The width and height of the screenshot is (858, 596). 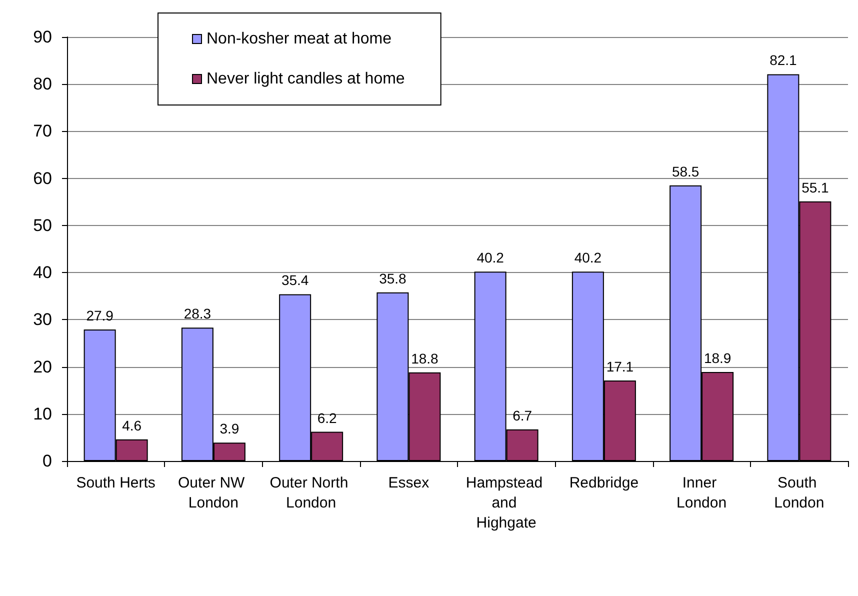 What do you see at coordinates (327, 418) in the screenshot?
I see `data-label: 6.2` at bounding box center [327, 418].